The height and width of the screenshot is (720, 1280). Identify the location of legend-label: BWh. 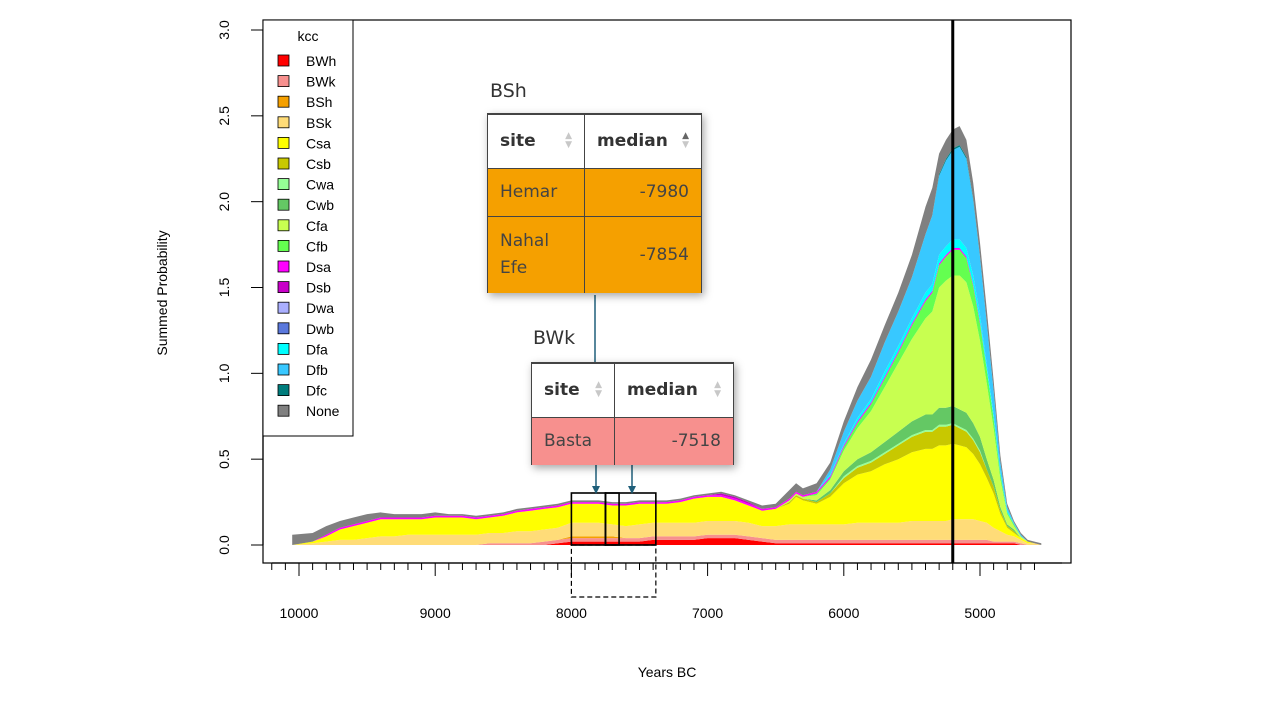
(321, 61).